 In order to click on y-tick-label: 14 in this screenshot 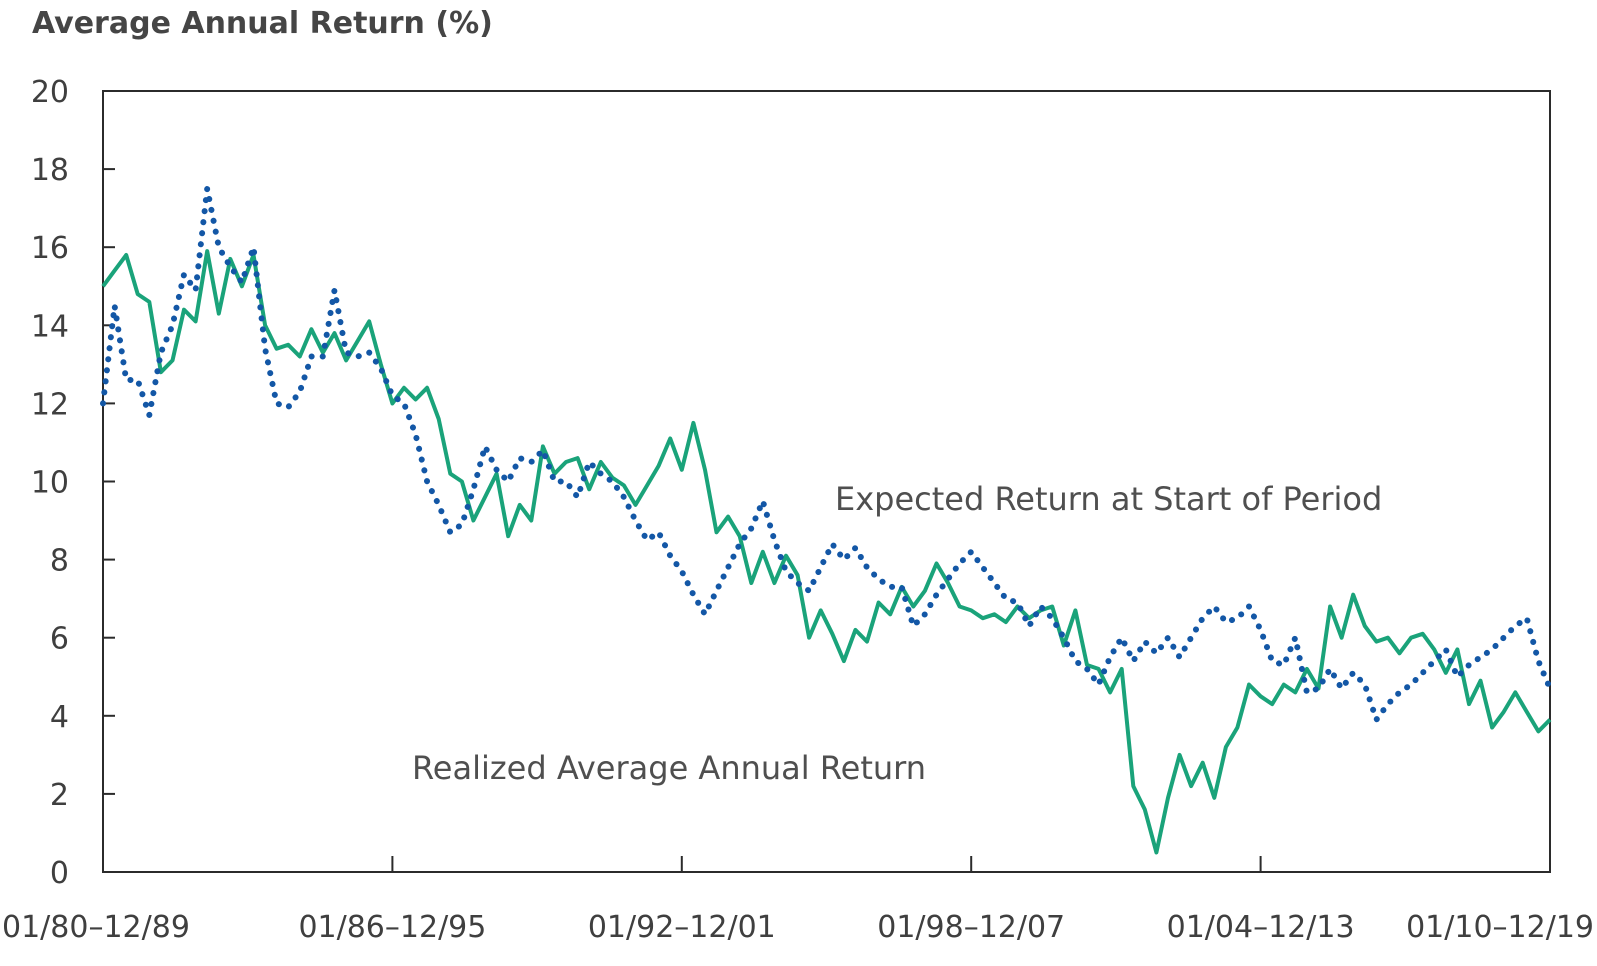, I will do `click(50, 326)`.